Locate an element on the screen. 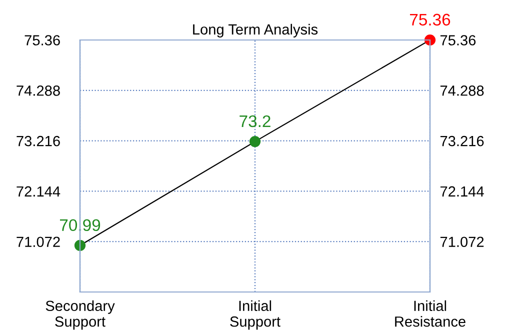 The height and width of the screenshot is (330, 510). y-tick-label: 72.144 is located at coordinates (38, 191).